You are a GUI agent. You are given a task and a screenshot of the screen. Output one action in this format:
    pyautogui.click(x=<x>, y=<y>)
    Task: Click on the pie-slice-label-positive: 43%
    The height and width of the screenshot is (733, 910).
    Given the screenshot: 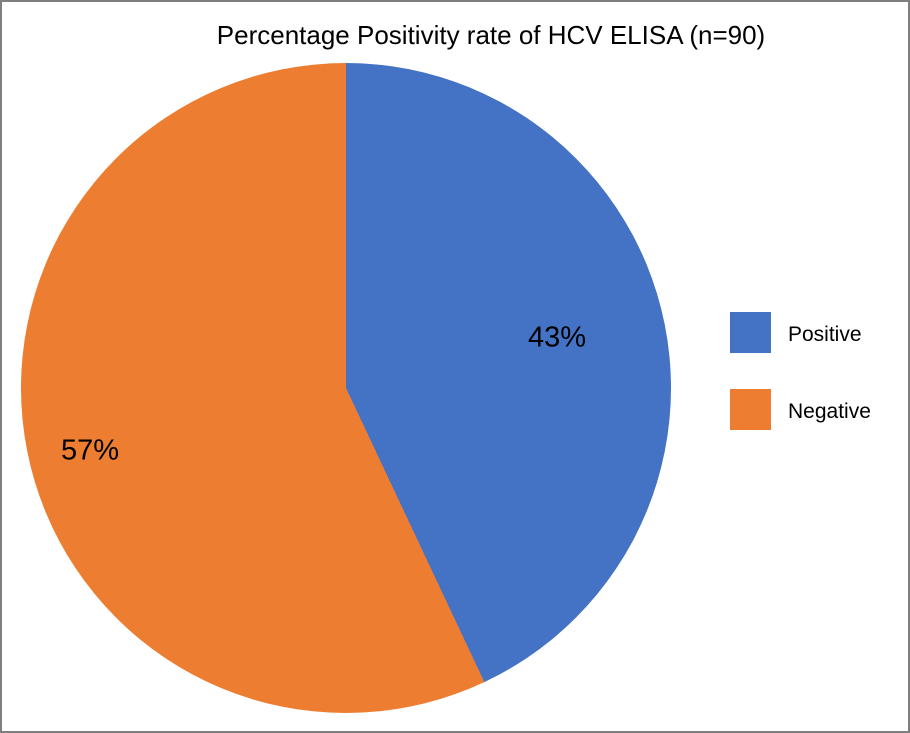 What is the action you would take?
    pyautogui.click(x=557, y=337)
    